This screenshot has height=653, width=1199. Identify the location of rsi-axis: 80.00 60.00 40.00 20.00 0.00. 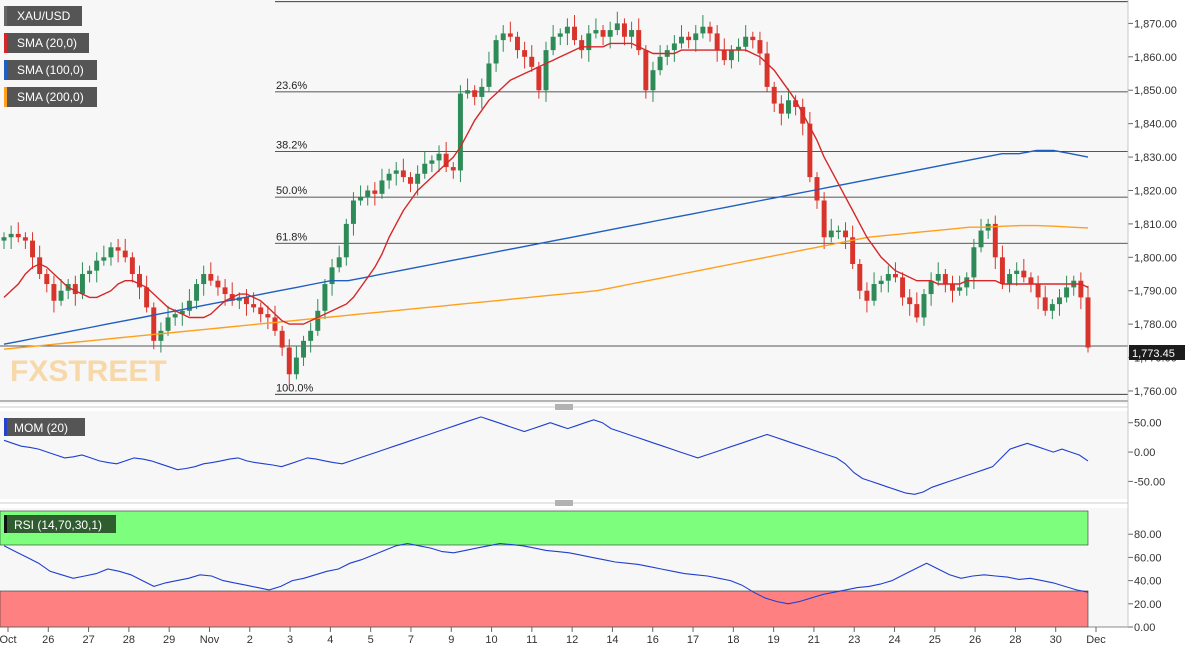
(1145, 581).